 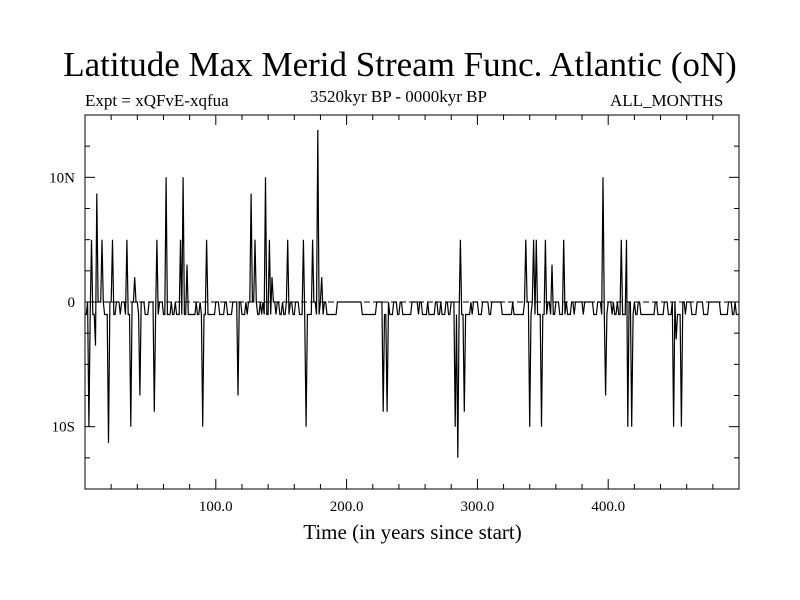 I want to click on x-tick-label: 100.0, so click(x=216, y=507).